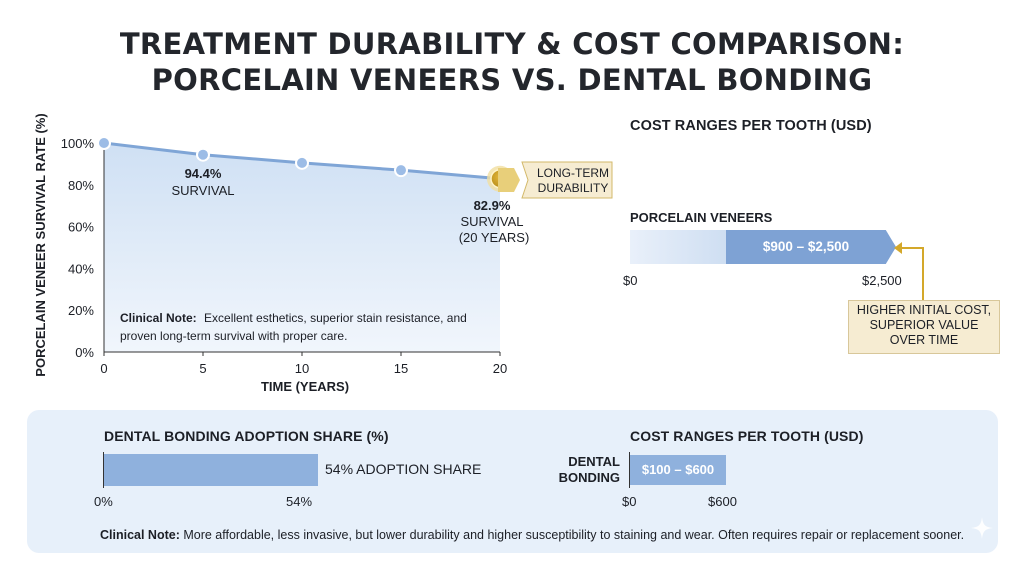  I want to click on durability-callout-box, so click(567, 180).